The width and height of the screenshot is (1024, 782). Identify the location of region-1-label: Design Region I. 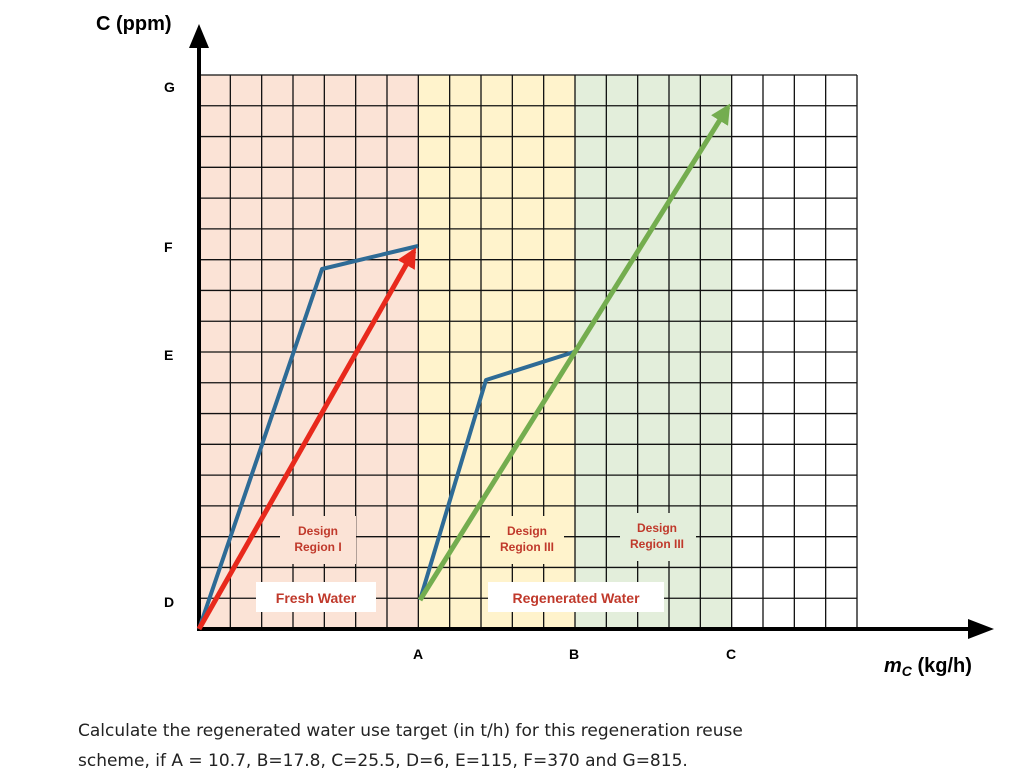
(317, 539).